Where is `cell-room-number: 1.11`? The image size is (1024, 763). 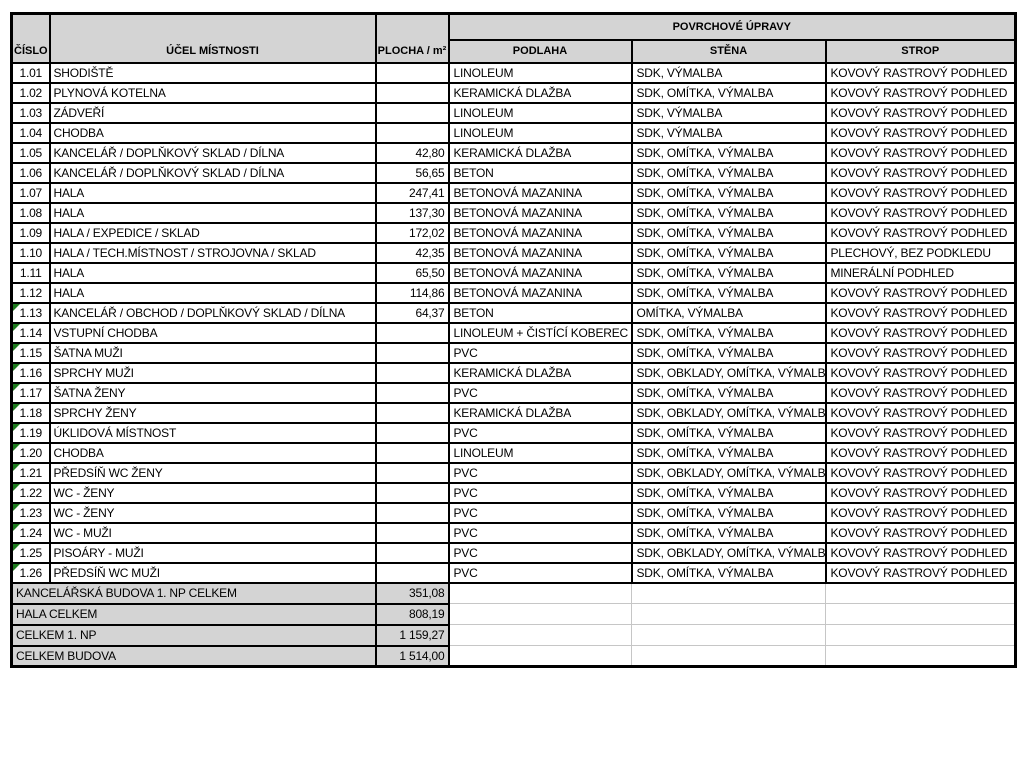 cell-room-number: 1.11 is located at coordinates (30, 272).